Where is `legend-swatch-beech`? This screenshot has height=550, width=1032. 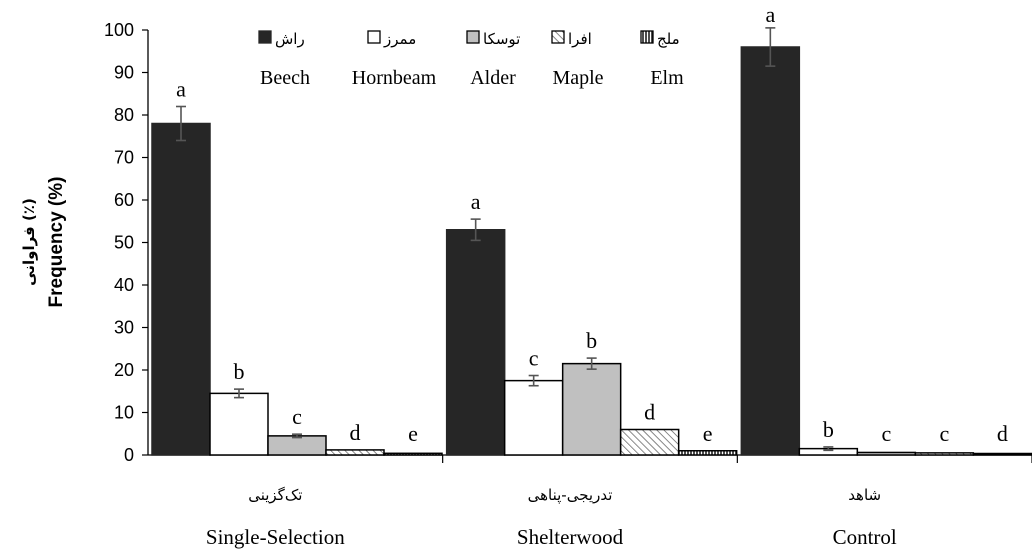 legend-swatch-beech is located at coordinates (265, 37).